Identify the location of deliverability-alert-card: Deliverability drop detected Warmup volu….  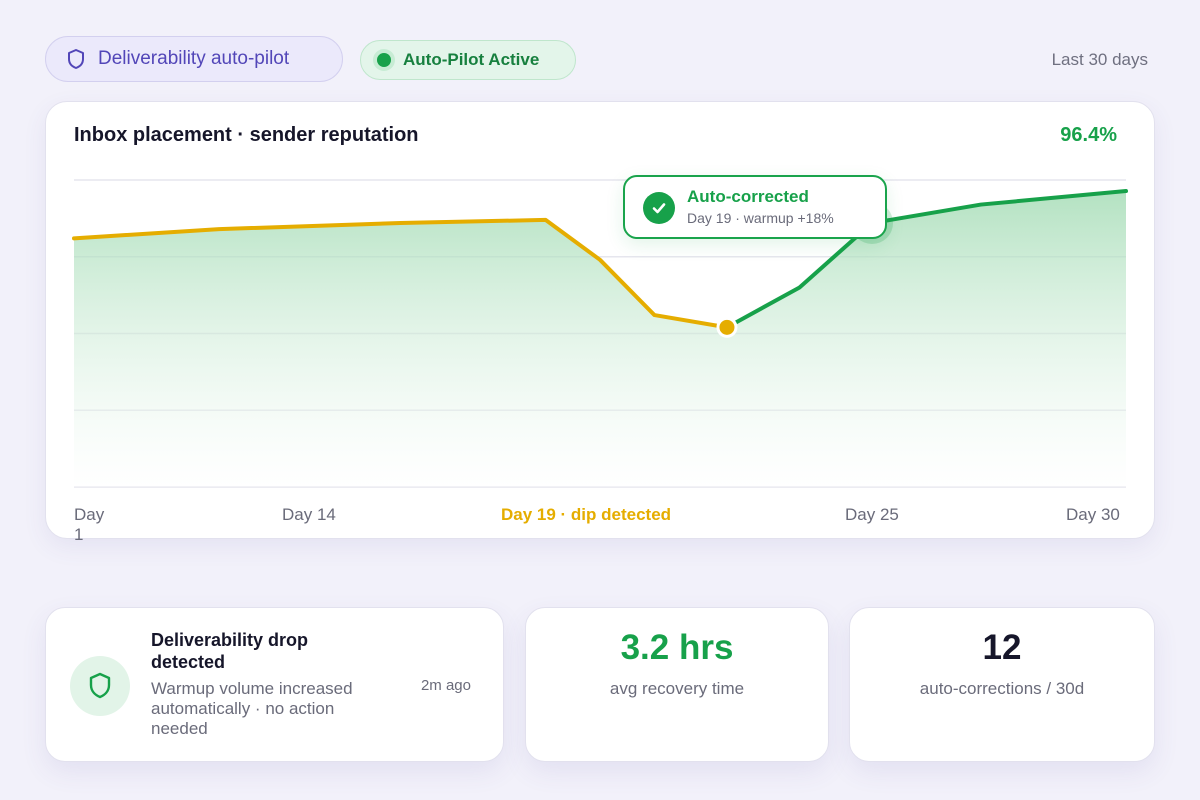
(274, 684).